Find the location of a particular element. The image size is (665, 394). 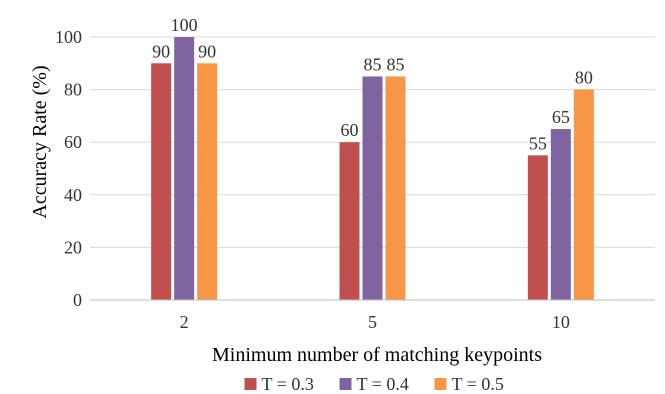

data-label: 55 is located at coordinates (538, 143).